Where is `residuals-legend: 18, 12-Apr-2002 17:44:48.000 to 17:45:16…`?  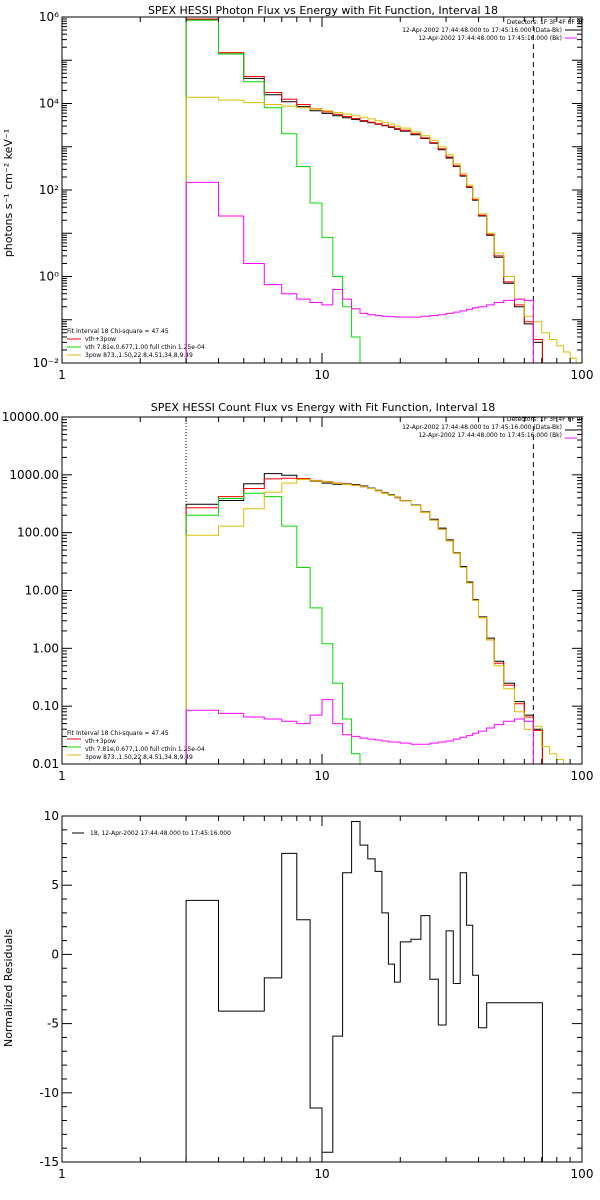 residuals-legend: 18, 12-Apr-2002 17:44:48.000 to 17:45:16… is located at coordinates (160, 833).